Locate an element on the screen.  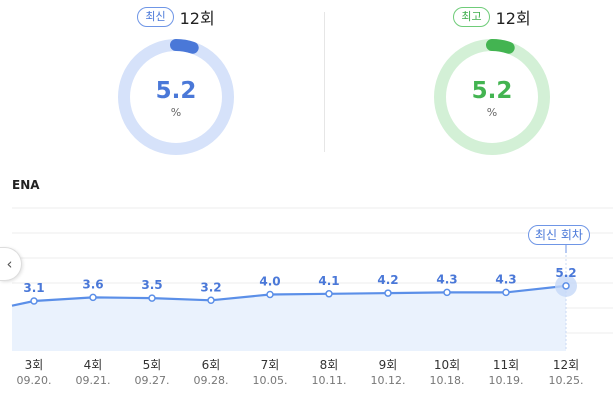
latest-badge: 최신 is located at coordinates (155, 17).